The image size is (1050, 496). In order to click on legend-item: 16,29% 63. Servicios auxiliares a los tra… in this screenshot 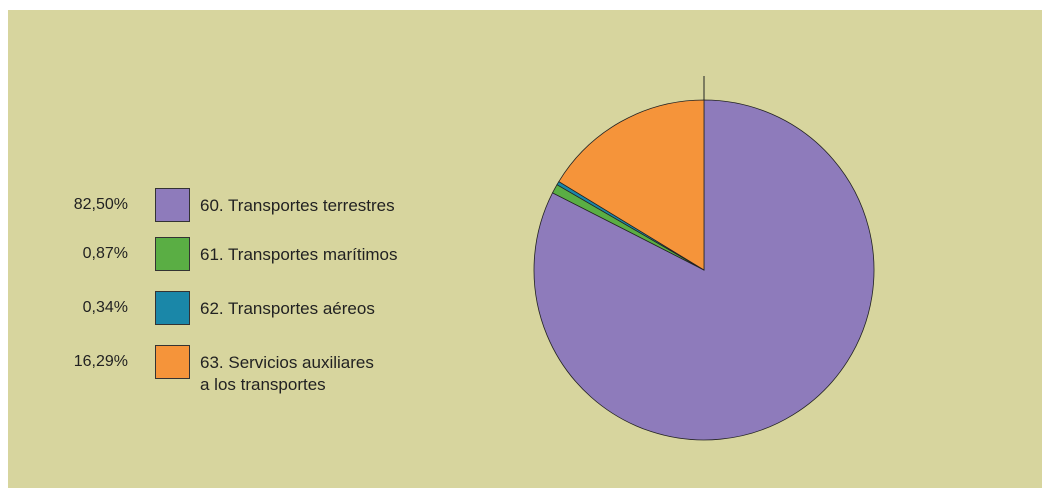, I will do `click(308, 369)`.